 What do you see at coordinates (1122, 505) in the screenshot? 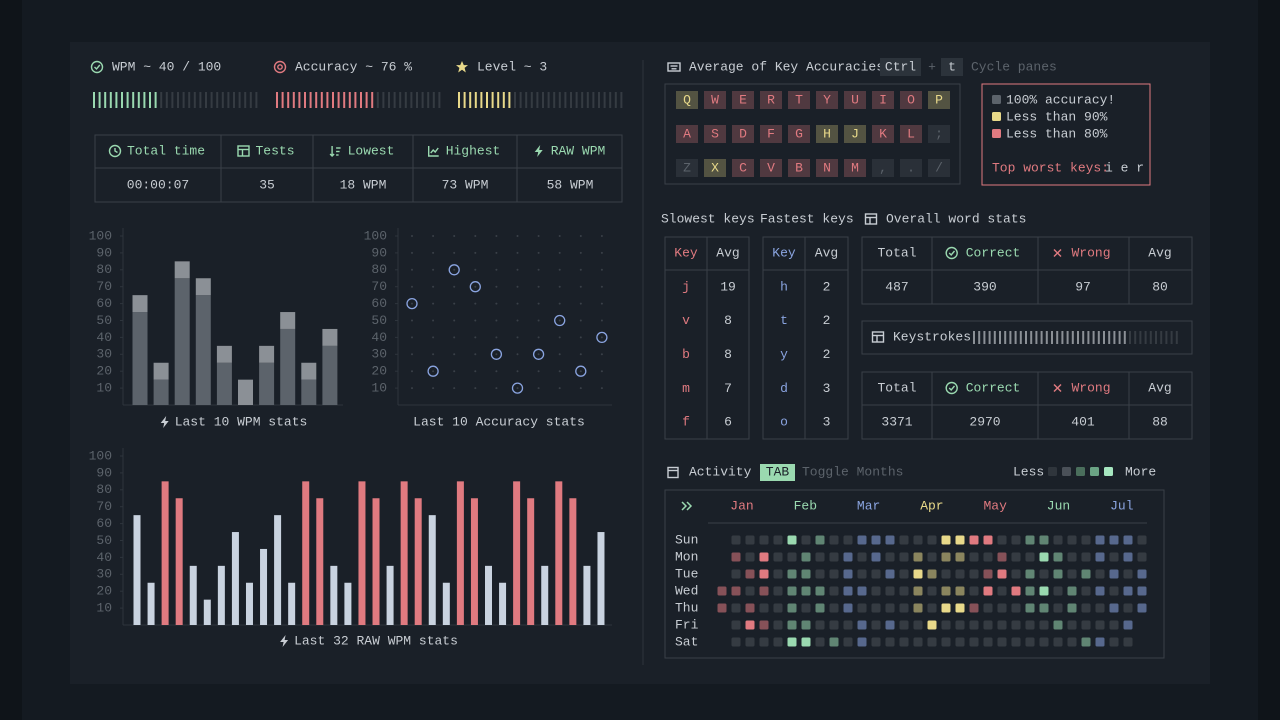
I see `month-label: Jul` at bounding box center [1122, 505].